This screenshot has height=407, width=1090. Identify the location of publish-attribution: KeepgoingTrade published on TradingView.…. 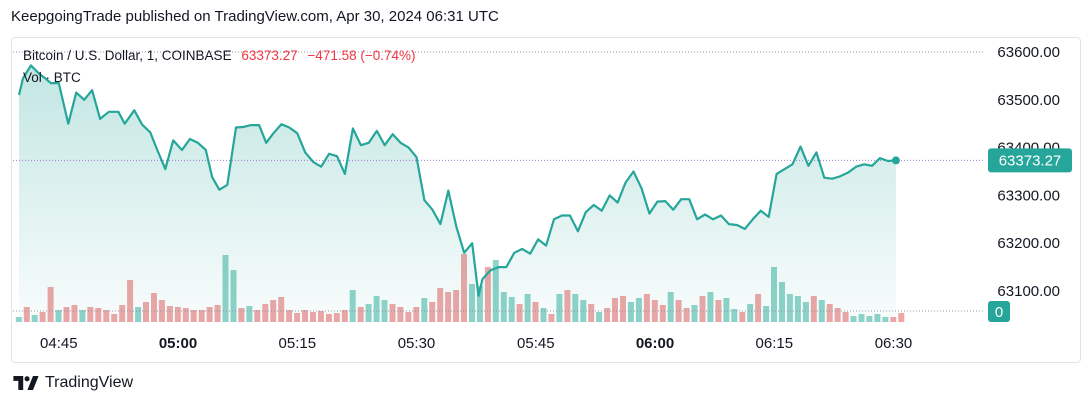
(255, 16).